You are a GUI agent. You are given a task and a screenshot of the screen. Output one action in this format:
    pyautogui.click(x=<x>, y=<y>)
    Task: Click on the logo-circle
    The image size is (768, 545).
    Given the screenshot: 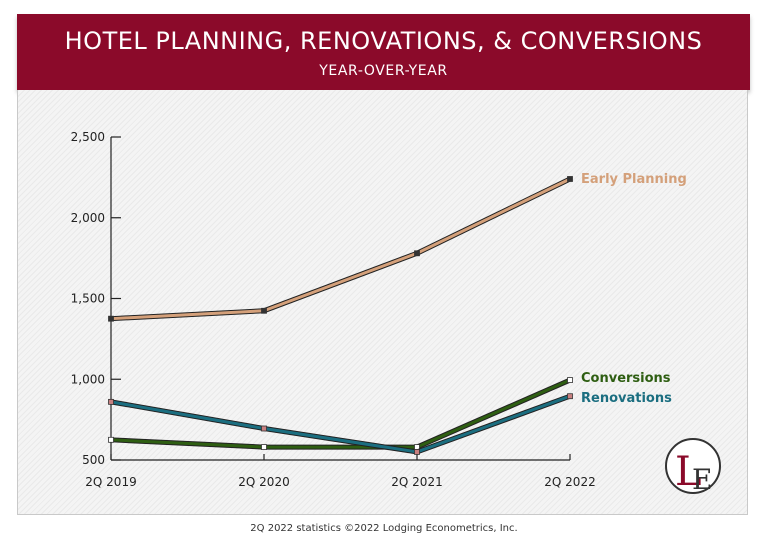 What is the action you would take?
    pyautogui.click(x=693, y=466)
    